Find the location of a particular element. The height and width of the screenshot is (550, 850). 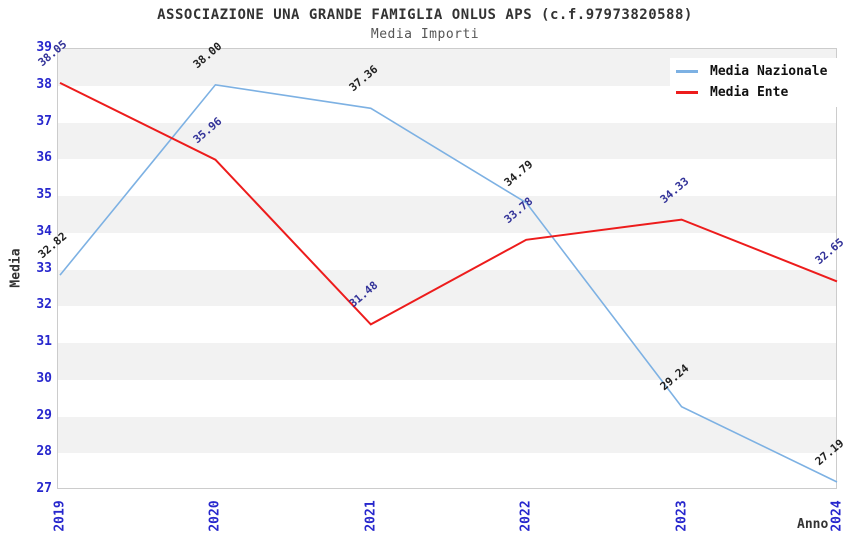

y-tick-label: 33 is located at coordinates (44, 268).